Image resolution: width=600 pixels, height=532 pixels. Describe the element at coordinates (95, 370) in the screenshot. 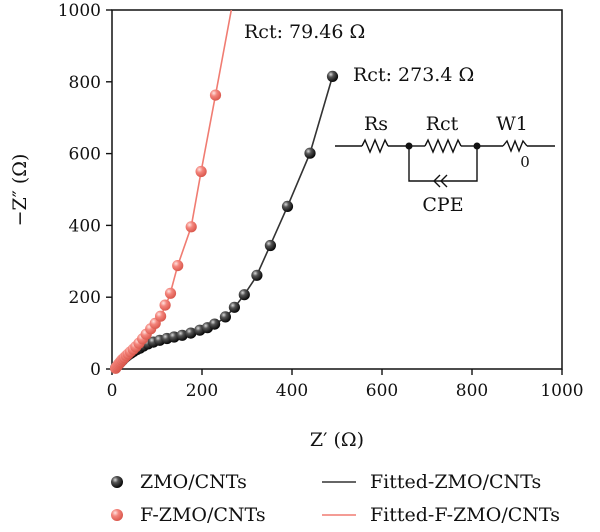

I see `y-tick-label: 0` at that location.